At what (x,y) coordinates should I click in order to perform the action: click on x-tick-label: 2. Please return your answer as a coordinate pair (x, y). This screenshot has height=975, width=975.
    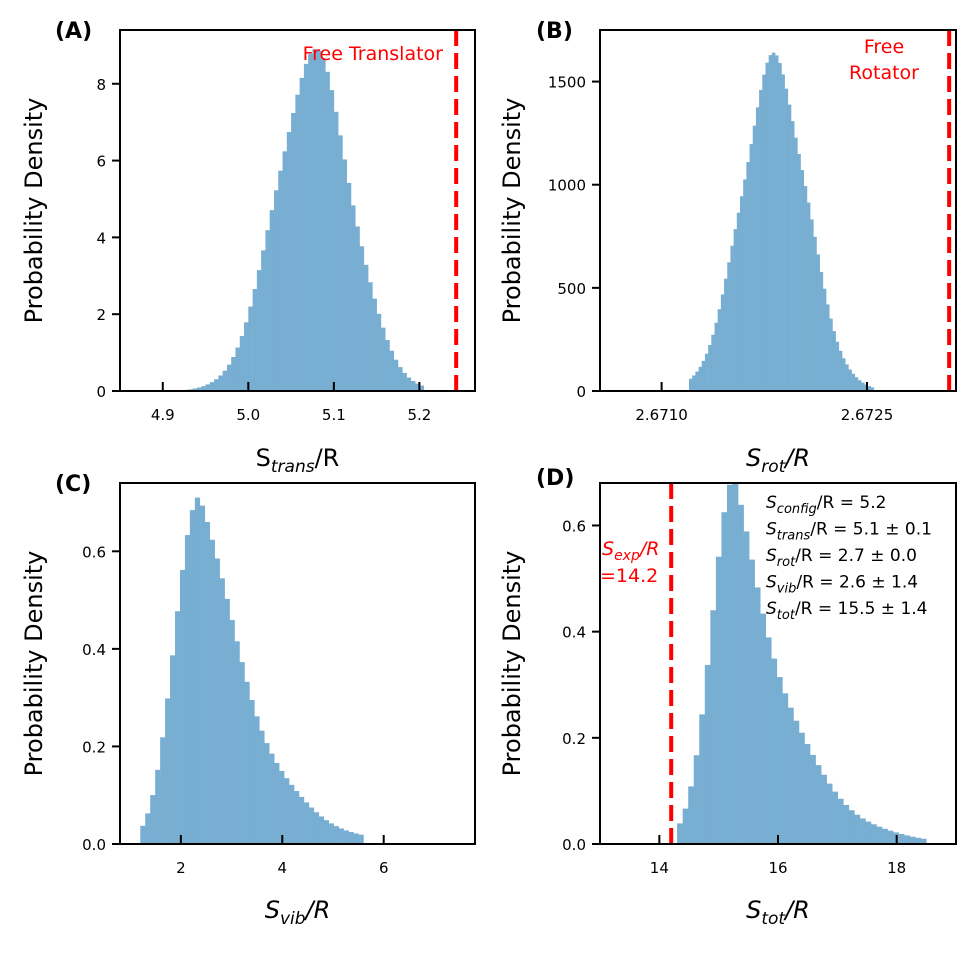
    Looking at the image, I should click on (181, 868).